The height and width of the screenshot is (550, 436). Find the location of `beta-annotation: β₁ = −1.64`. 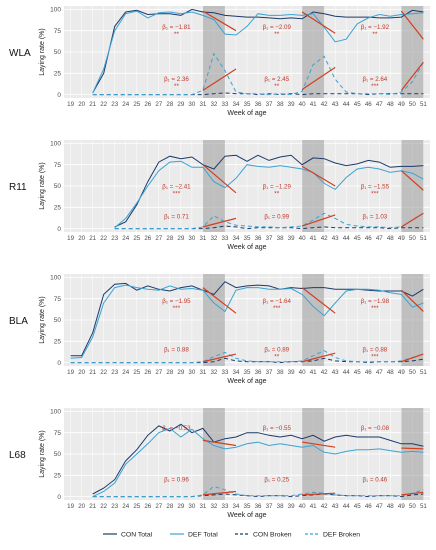

beta-annotation: β₁ = −1.64 is located at coordinates (277, 301).